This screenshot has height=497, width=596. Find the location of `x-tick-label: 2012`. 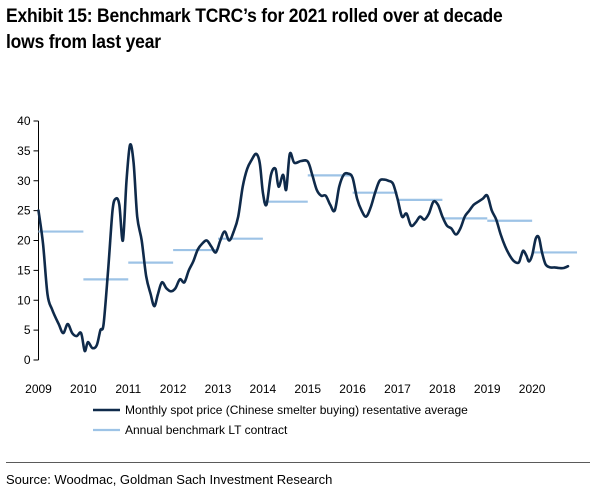

x-tick-label: 2012 is located at coordinates (173, 389).